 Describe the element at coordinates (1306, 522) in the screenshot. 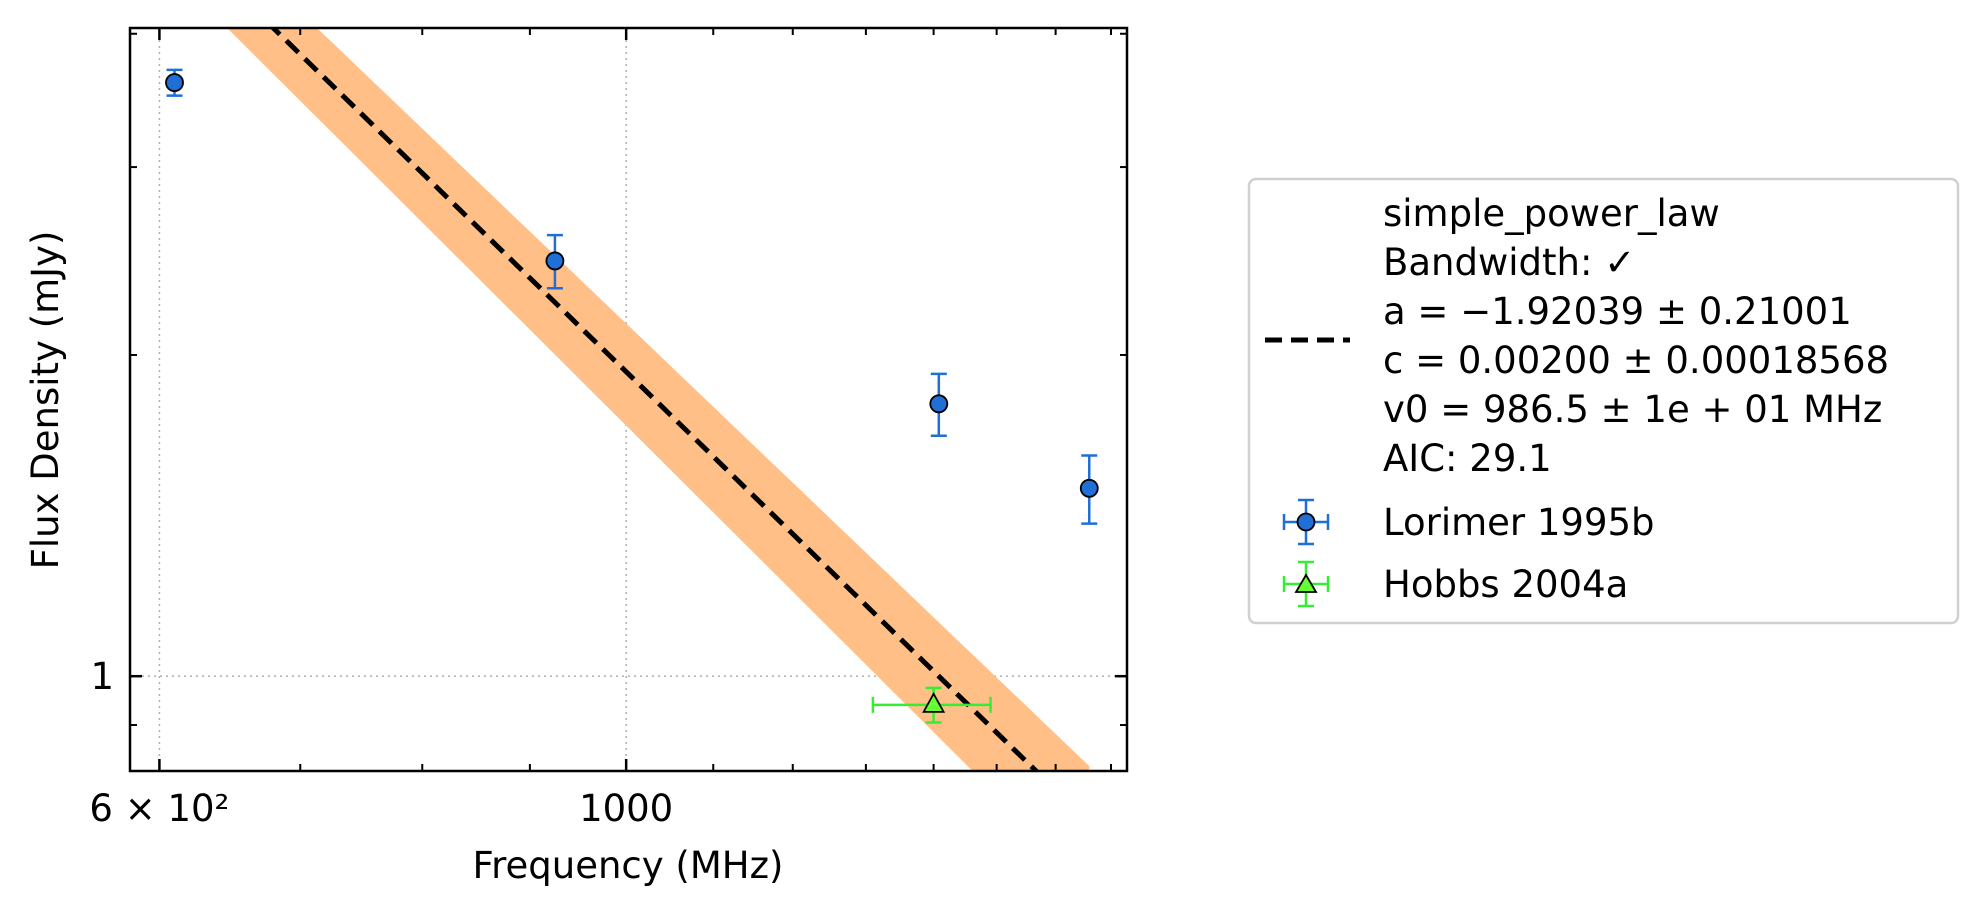

I see `legend-lorimer-marker` at that location.